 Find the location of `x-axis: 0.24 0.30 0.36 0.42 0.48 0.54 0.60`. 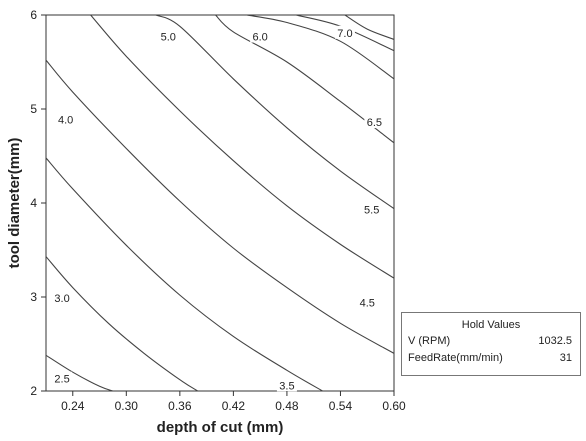

x-axis: 0.24 0.30 0.36 0.42 0.48 0.54 0.60 is located at coordinates (233, 402).